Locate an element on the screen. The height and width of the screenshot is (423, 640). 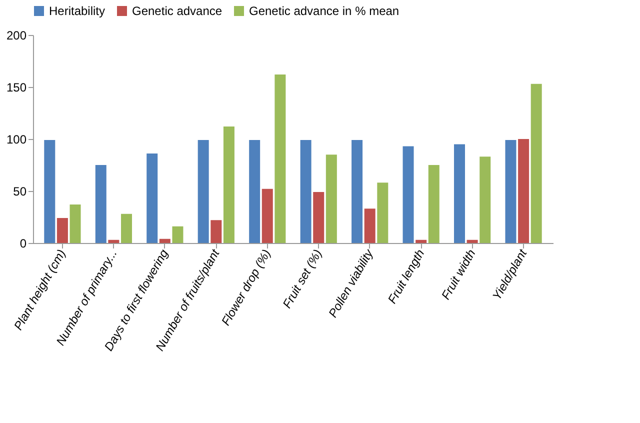
y-tick-label: 150 is located at coordinates (16, 87).